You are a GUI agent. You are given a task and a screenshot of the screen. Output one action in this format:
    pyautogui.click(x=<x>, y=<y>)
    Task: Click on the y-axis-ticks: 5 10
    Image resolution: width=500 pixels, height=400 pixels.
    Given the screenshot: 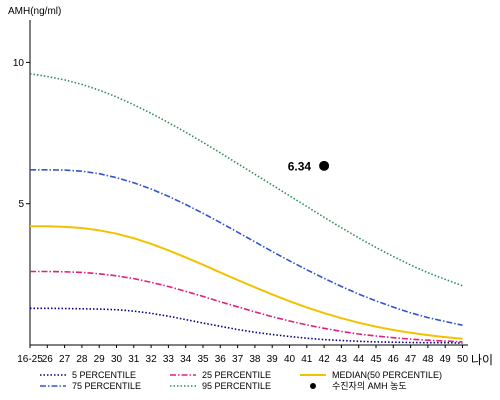 What is the action you would take?
    pyautogui.click(x=21, y=134)
    